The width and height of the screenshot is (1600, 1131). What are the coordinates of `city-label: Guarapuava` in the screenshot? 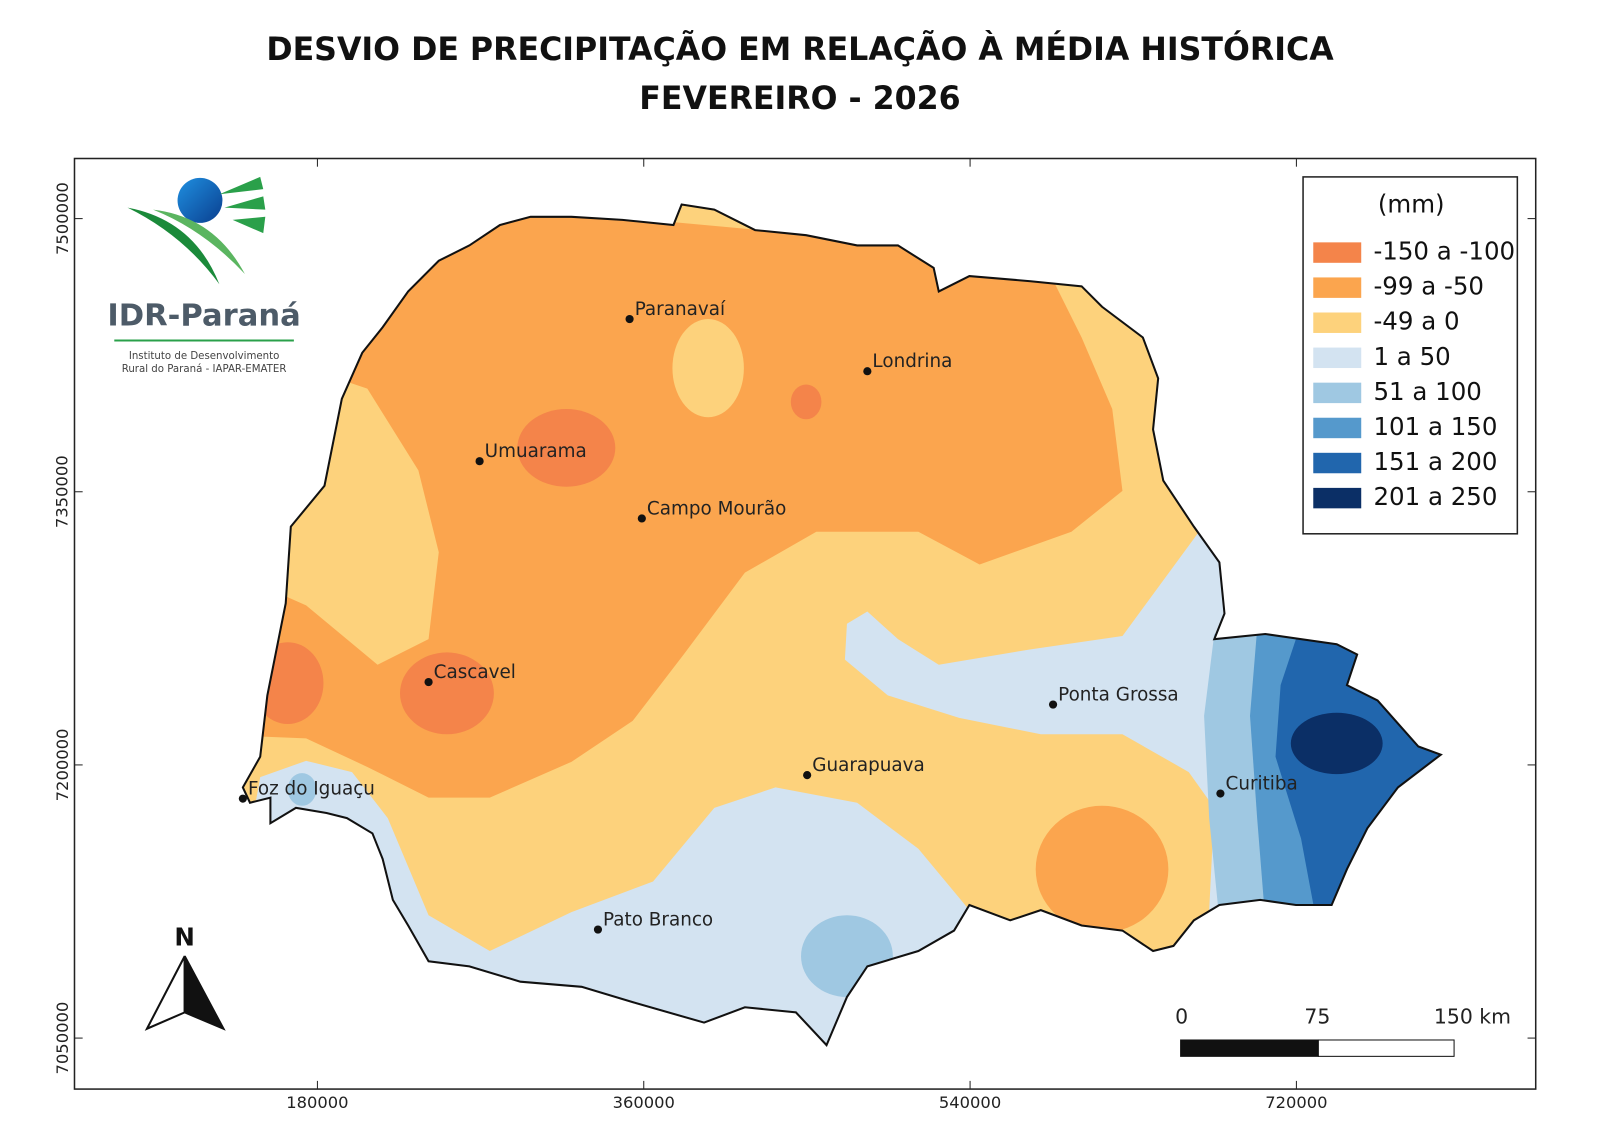 It's located at (868, 765).